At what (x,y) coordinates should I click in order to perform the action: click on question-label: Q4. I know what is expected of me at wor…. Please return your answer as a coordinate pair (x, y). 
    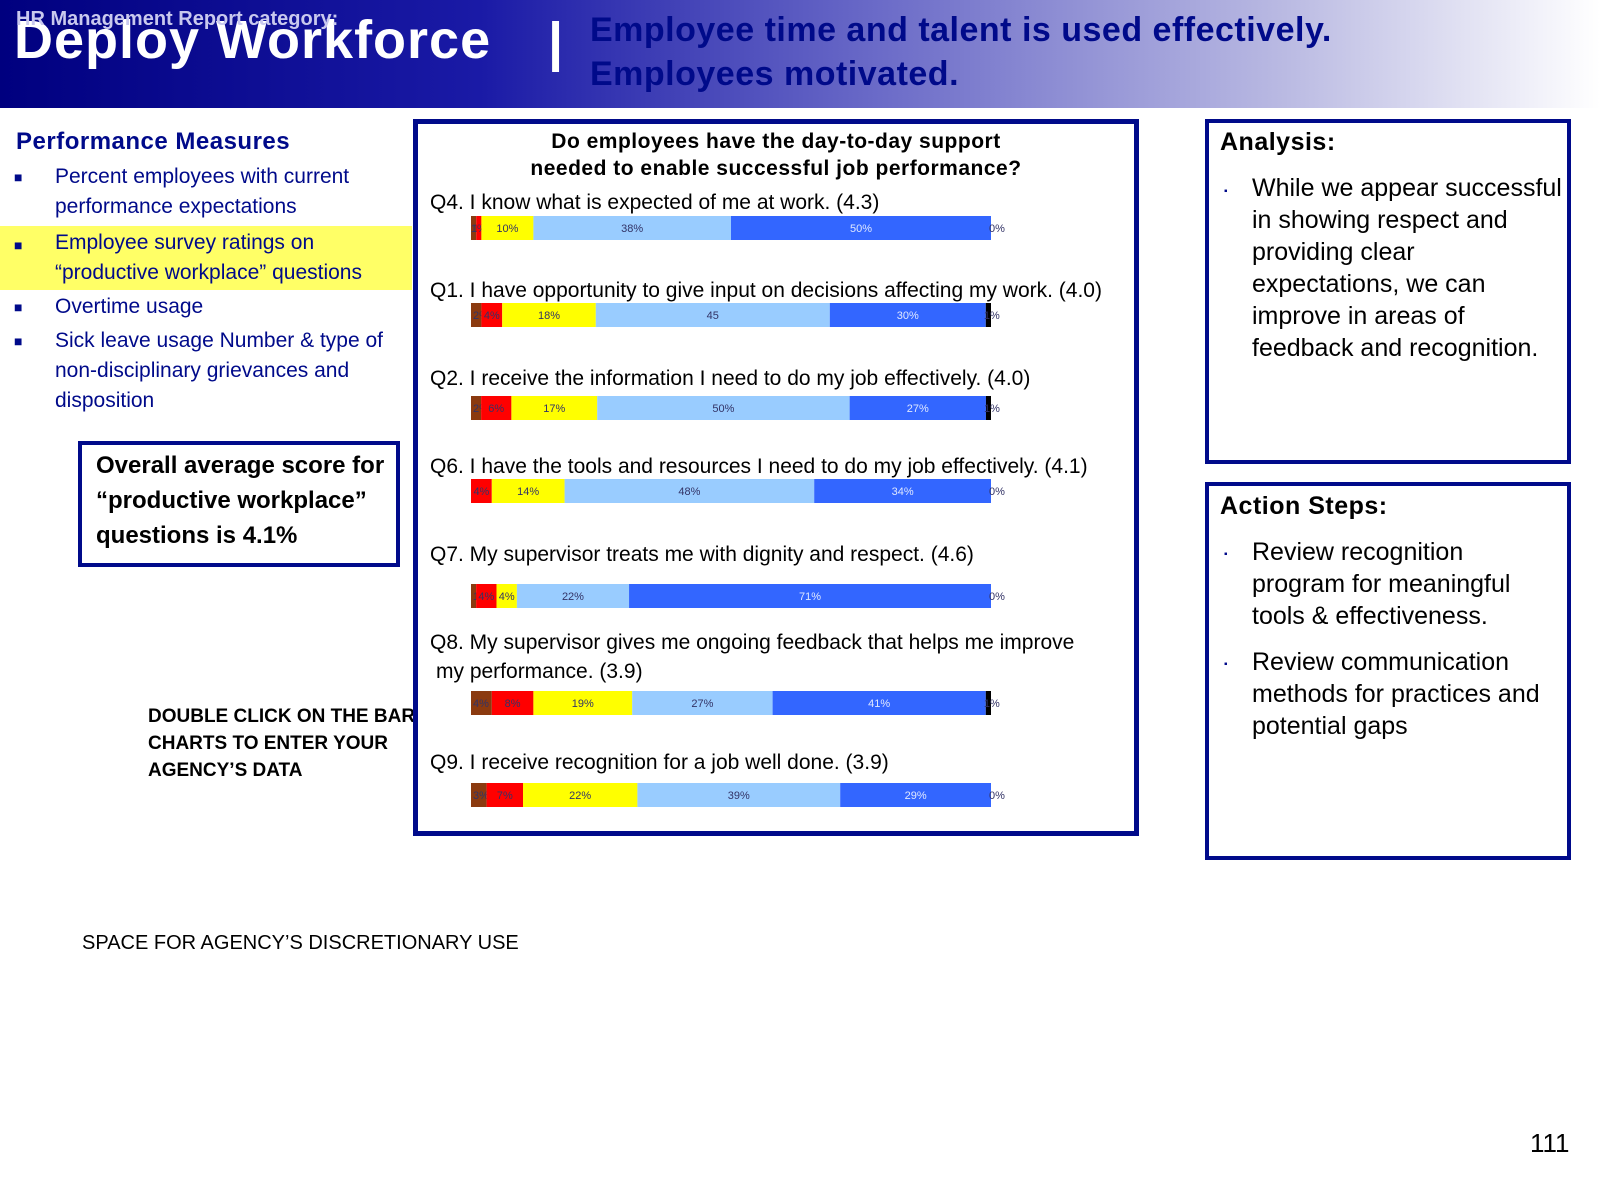
    Looking at the image, I should click on (655, 202).